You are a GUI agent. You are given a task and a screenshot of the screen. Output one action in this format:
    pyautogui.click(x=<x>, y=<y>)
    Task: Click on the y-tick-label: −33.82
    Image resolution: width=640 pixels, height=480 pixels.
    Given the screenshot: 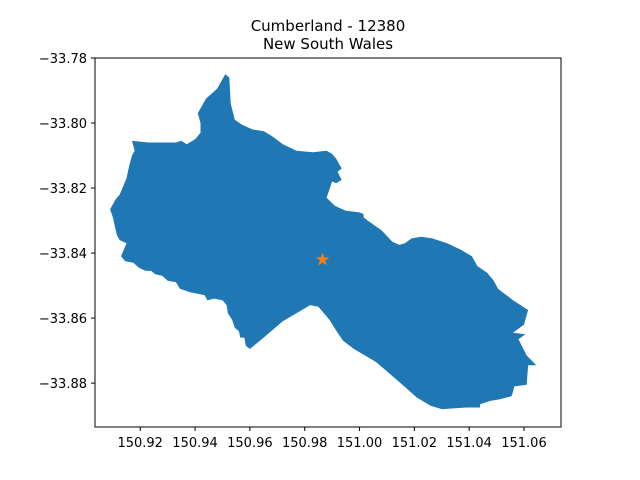 What is the action you would take?
    pyautogui.click(x=63, y=189)
    